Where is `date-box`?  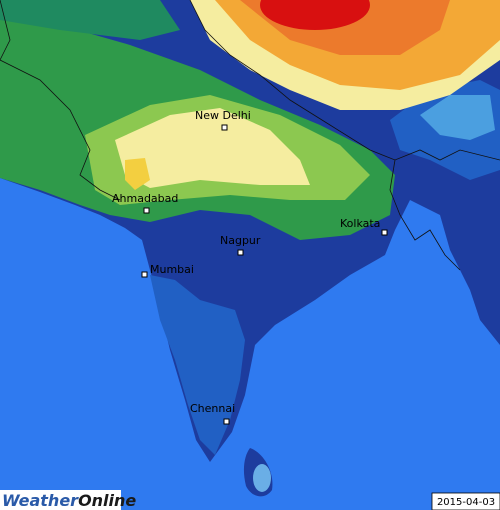 date-box is located at coordinates (465, 501).